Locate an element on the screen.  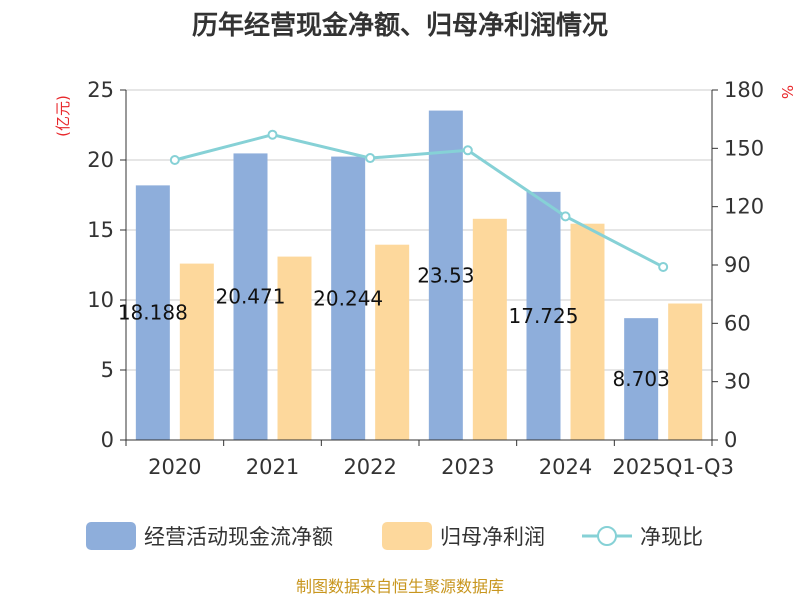
data-labels: 18.188 20.471 20.244 23.53 17.725 8.703 is located at coordinates (394, 327).